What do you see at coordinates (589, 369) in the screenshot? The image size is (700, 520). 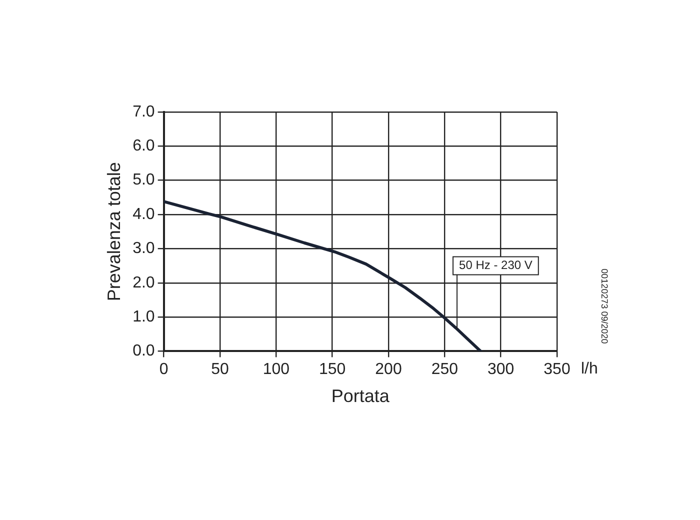 I see `text: l/h` at bounding box center [589, 369].